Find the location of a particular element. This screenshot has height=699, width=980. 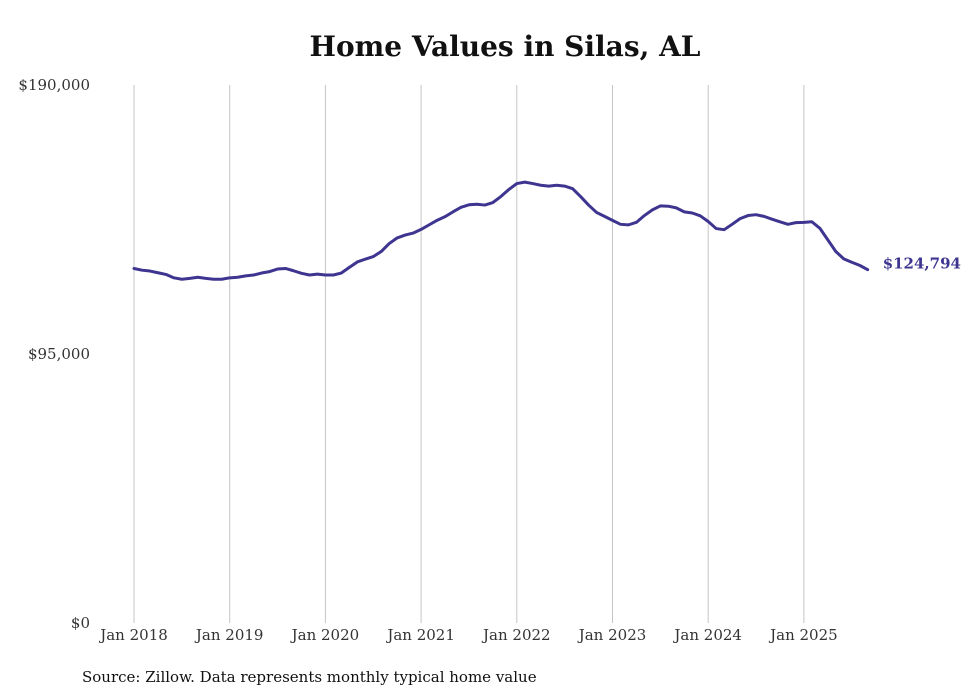

x-tick-label: Jan 2025 is located at coordinates (803, 635).